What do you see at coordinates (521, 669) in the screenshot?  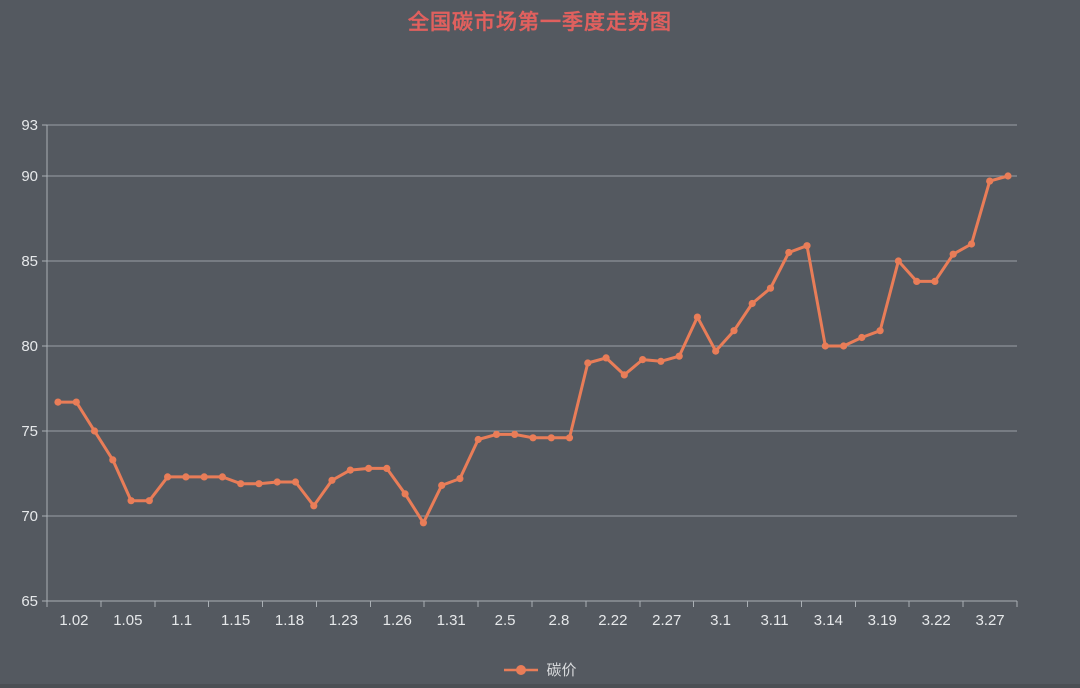 I see `legend-line-dot-icon` at bounding box center [521, 669].